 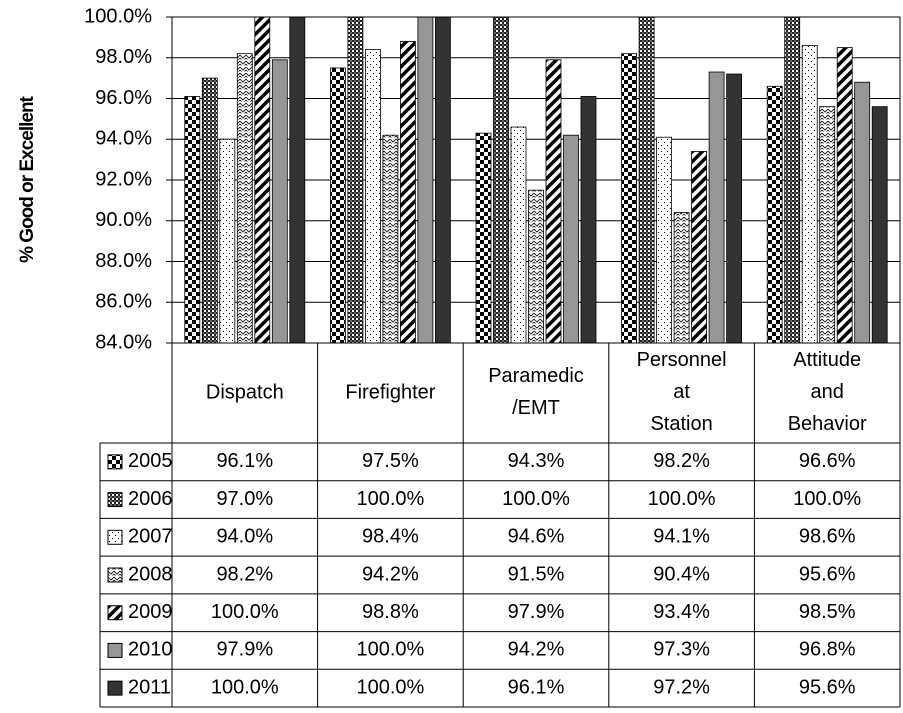 I want to click on y-axis-title: % Good or Excellent, so click(x=27, y=178).